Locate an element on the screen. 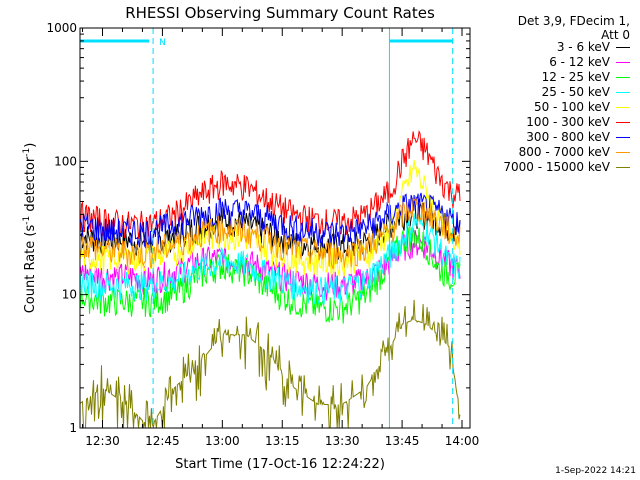  legend-entry-label: 7000 - 15000 keV is located at coordinates (556, 167).